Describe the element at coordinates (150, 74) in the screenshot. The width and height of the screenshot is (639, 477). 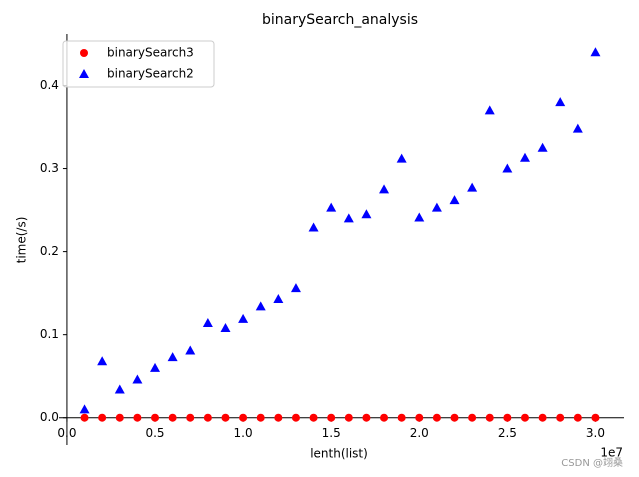
I see `legend-label: binarySearch2` at that location.